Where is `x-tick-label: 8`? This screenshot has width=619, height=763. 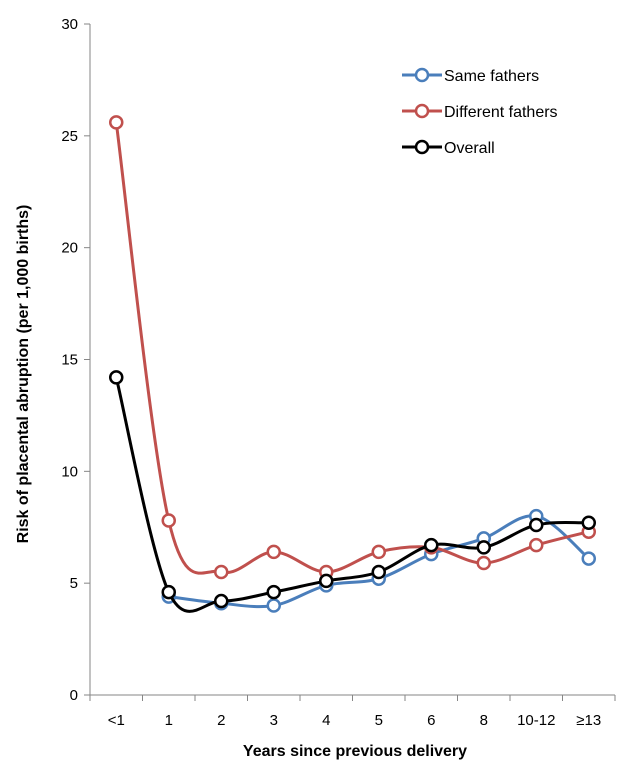 x-tick-label: 8 is located at coordinates (484, 720).